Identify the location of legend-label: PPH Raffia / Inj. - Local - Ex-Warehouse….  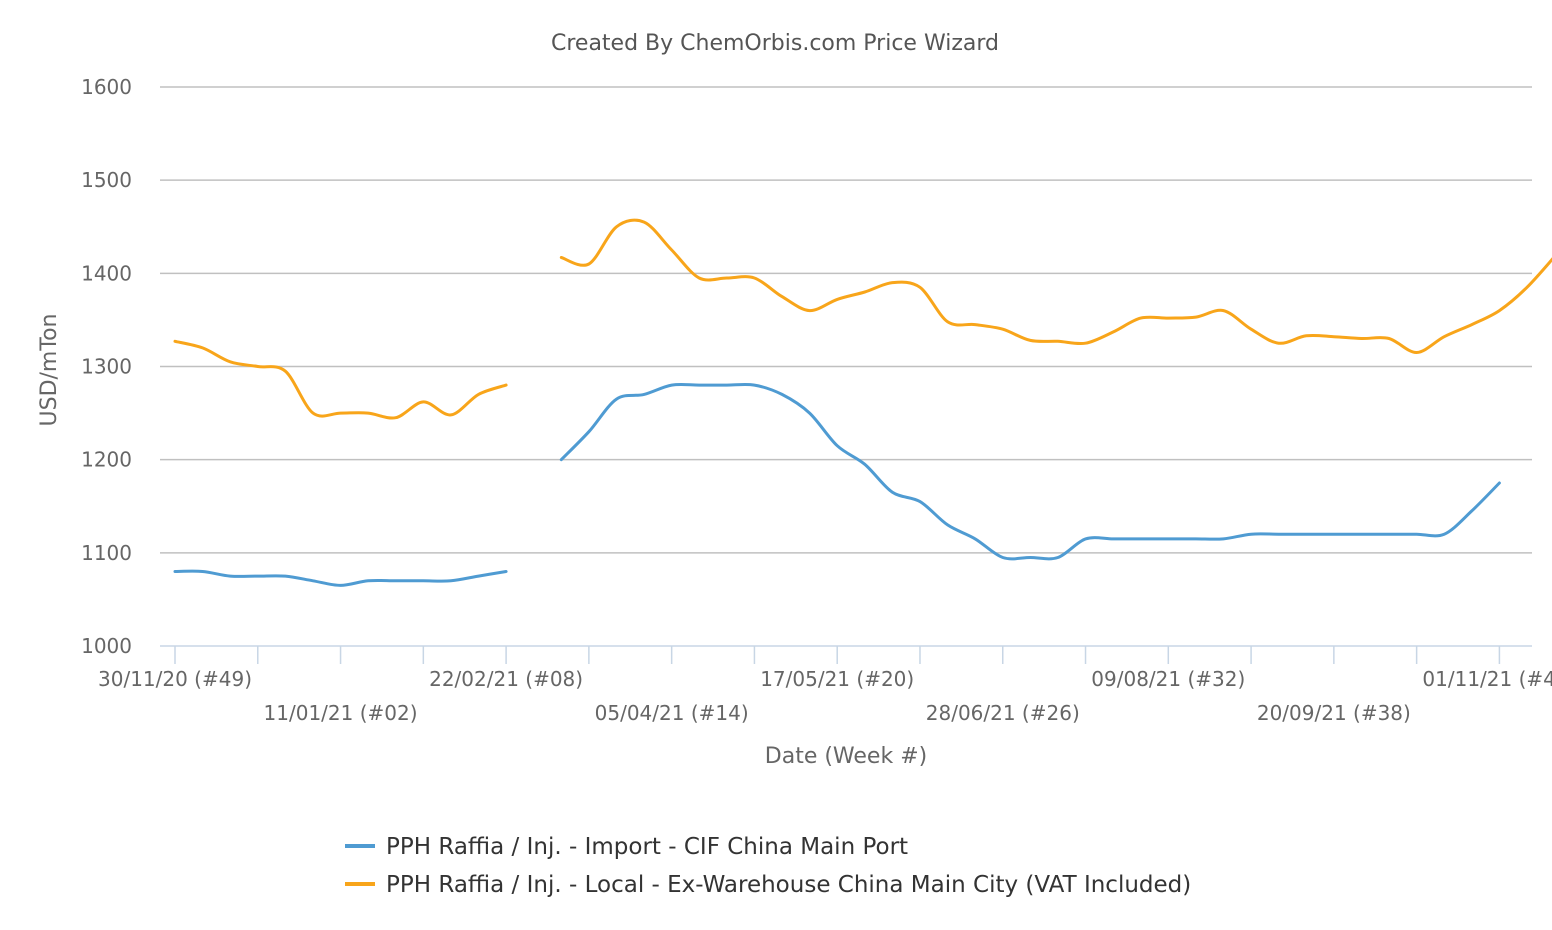
(788, 885).